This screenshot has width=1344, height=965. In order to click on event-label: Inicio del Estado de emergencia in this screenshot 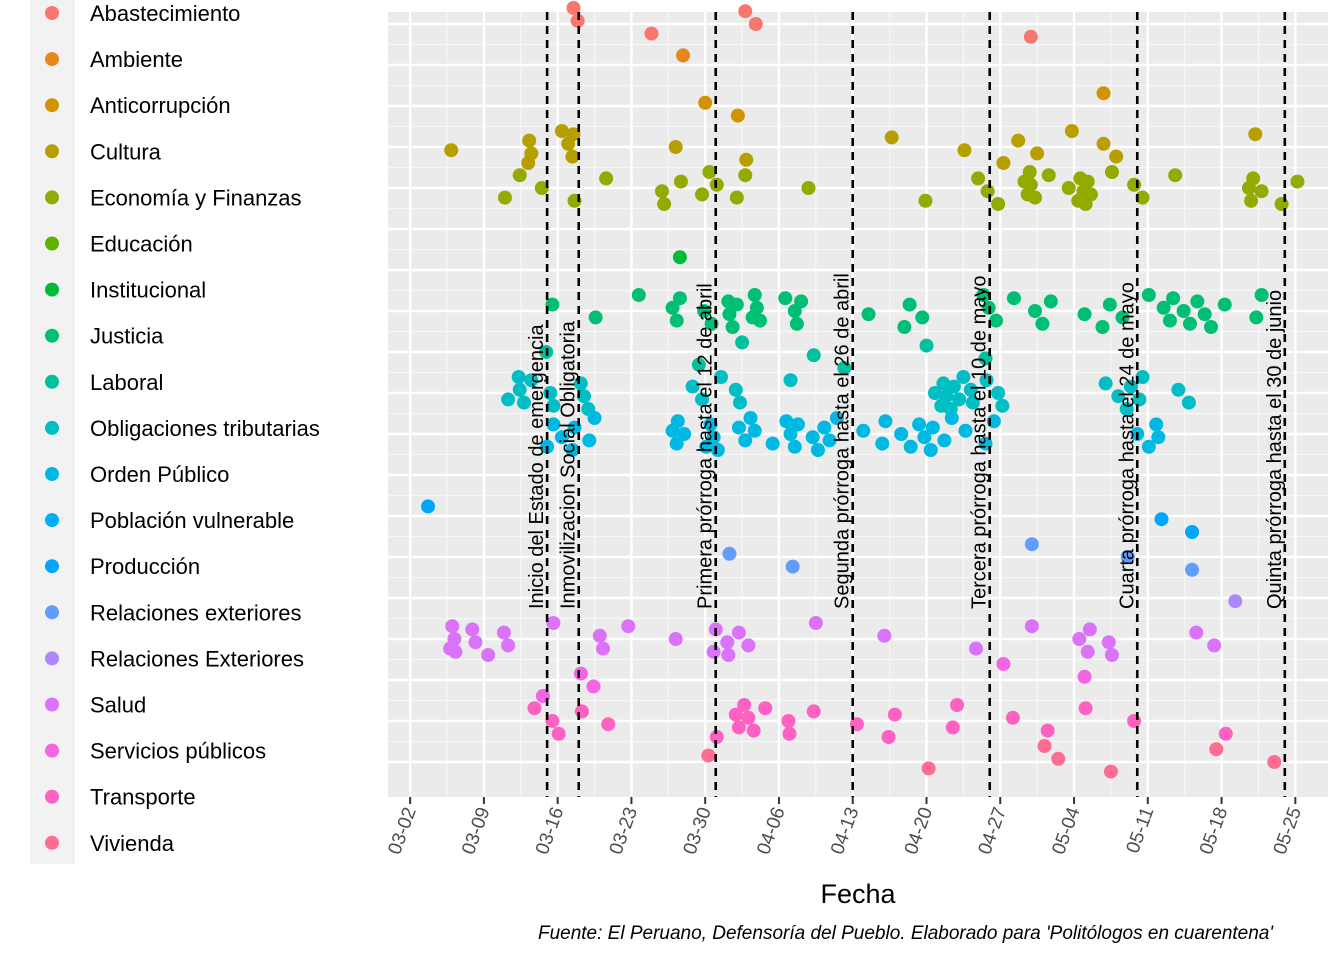, I will do `click(537, 466)`.